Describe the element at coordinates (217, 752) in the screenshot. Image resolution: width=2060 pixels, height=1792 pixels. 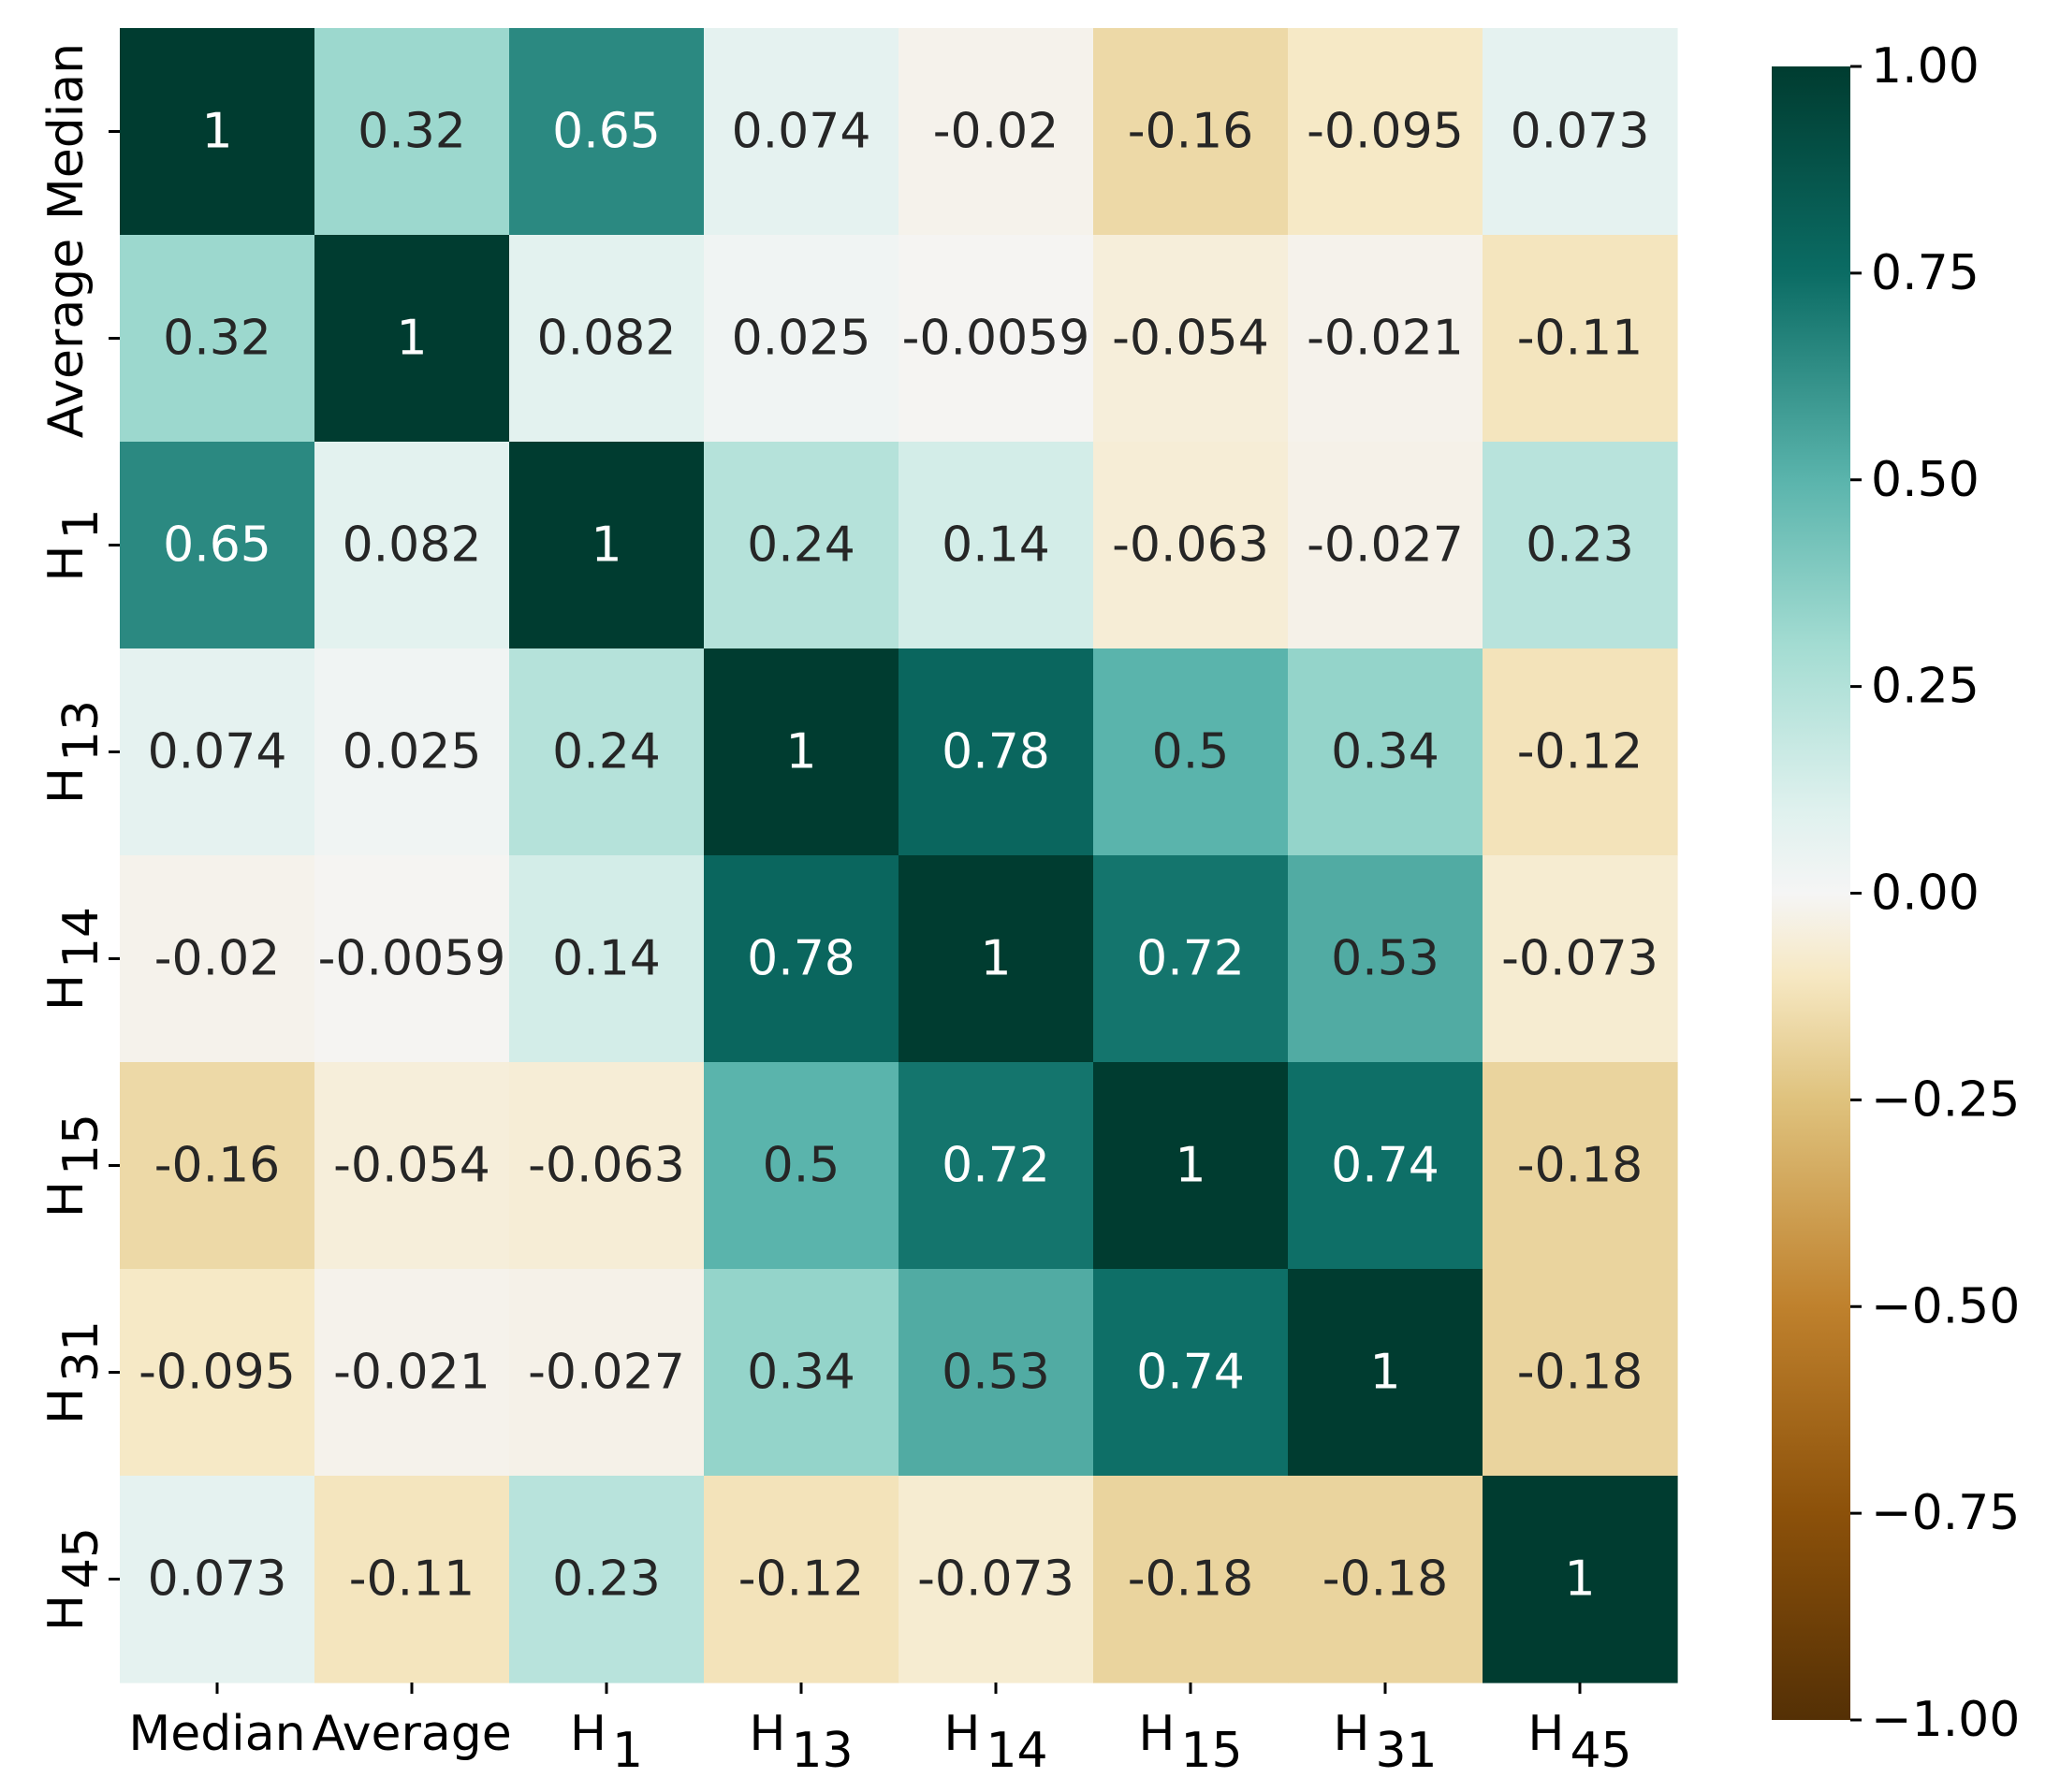
I see `heatmap-cell-h-13-median` at that location.